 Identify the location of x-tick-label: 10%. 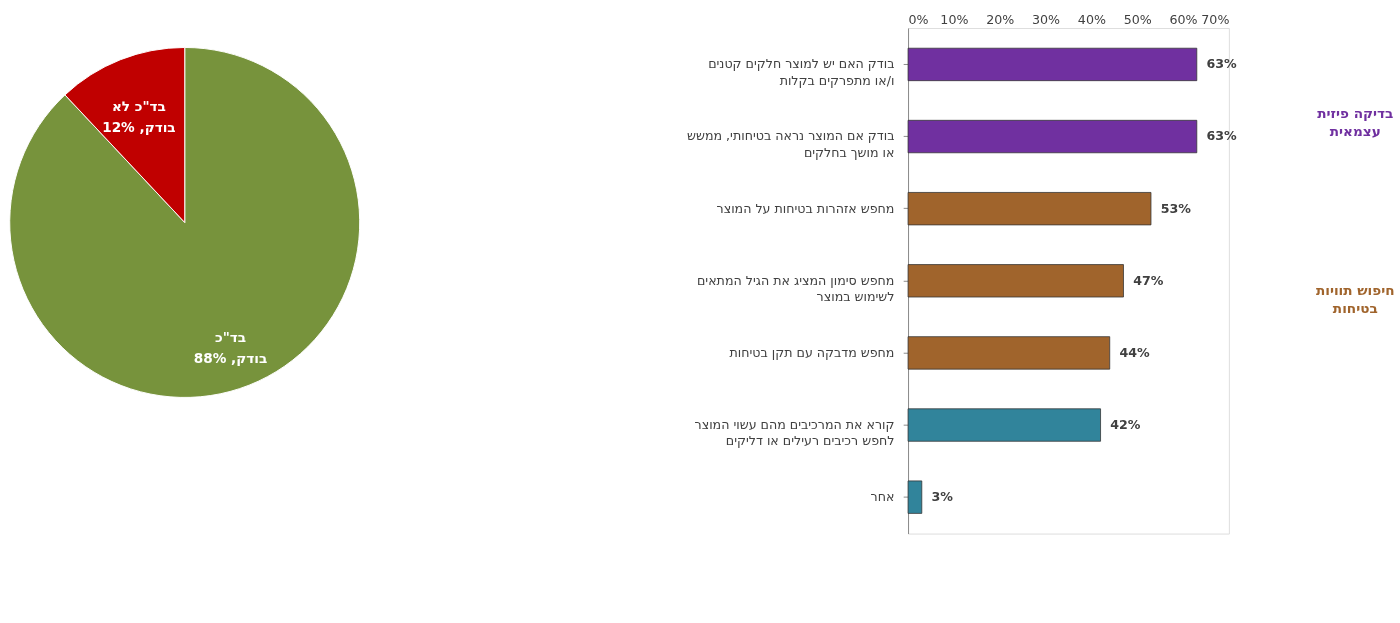
(954, 19).